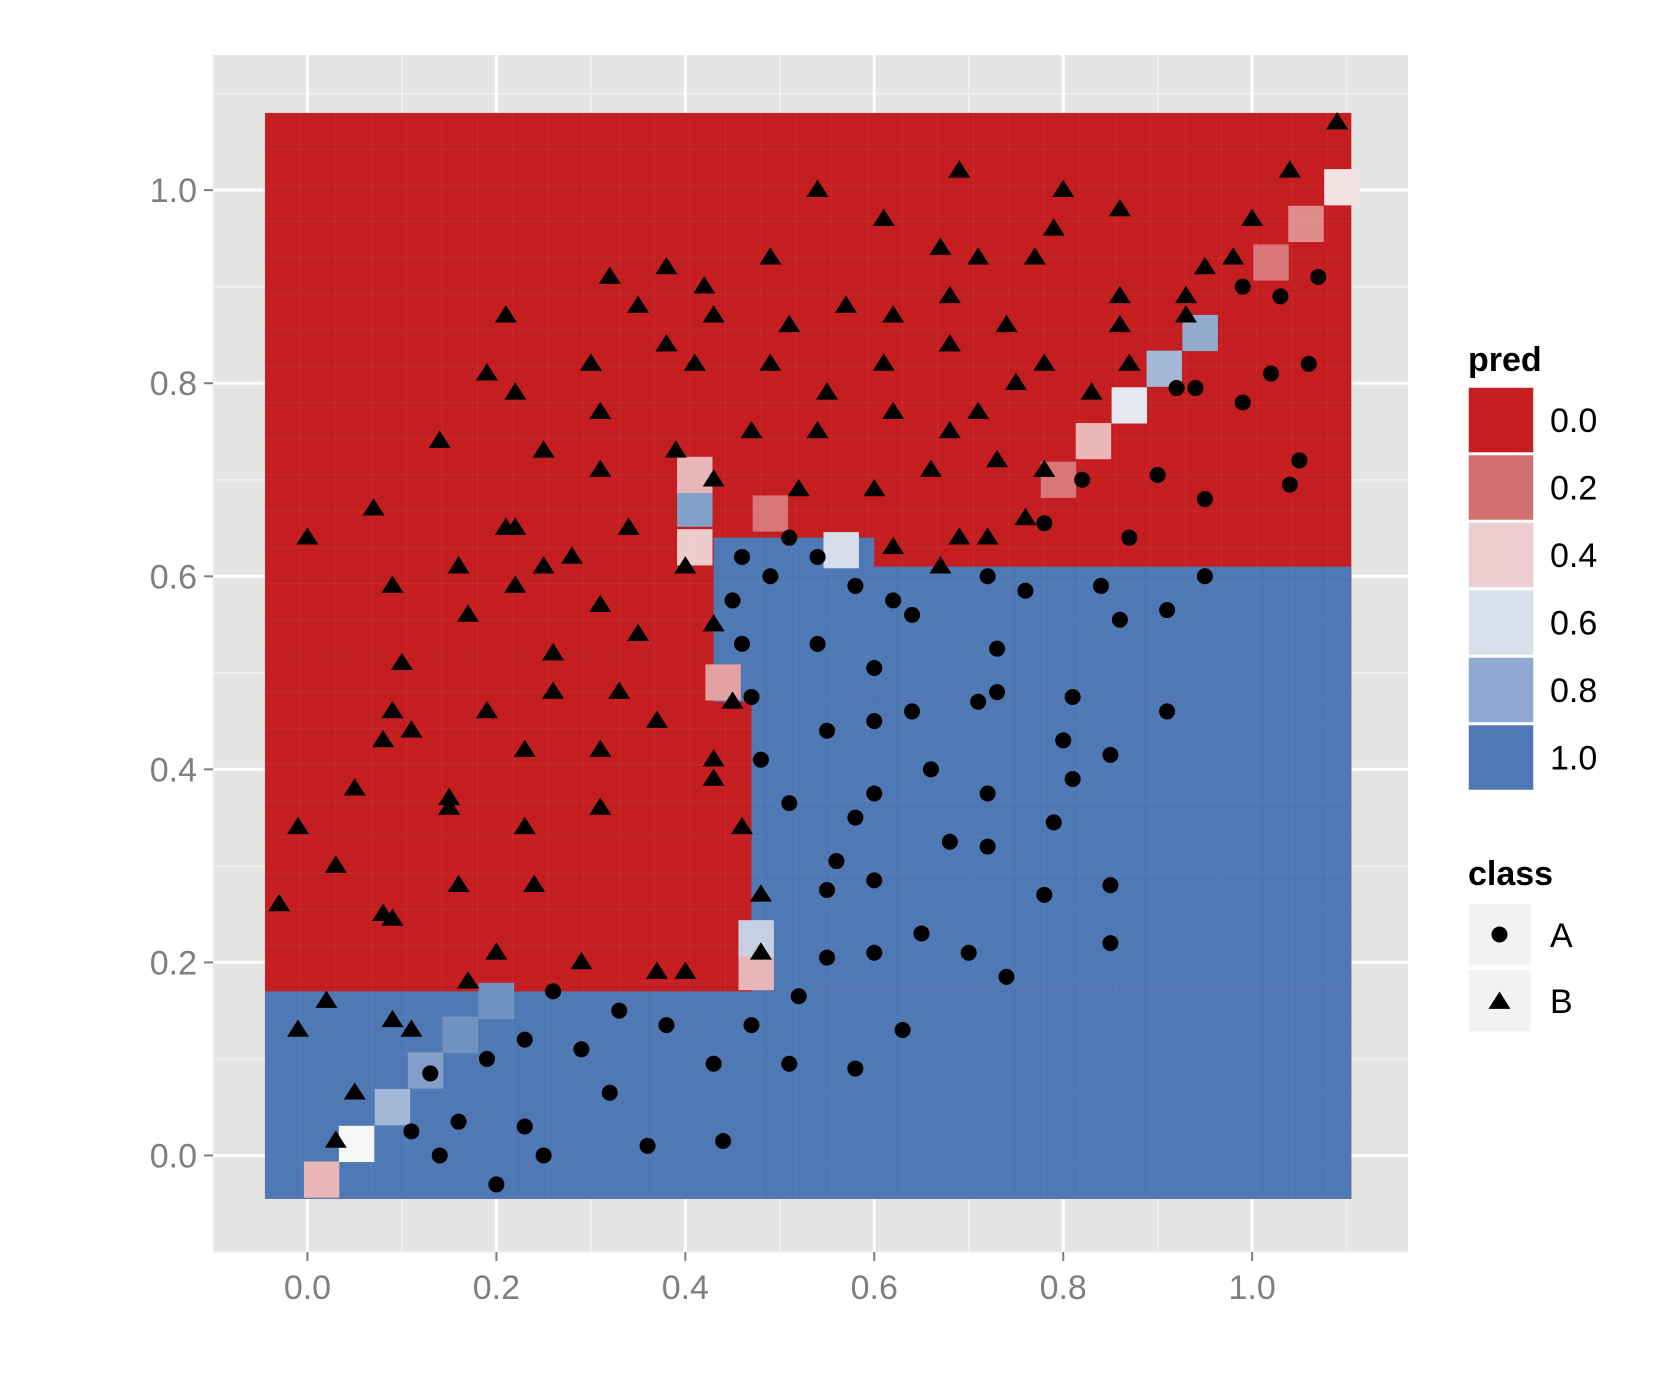 The height and width of the screenshot is (1389, 1667). I want to click on legend-title-pred: pred, so click(1505, 360).